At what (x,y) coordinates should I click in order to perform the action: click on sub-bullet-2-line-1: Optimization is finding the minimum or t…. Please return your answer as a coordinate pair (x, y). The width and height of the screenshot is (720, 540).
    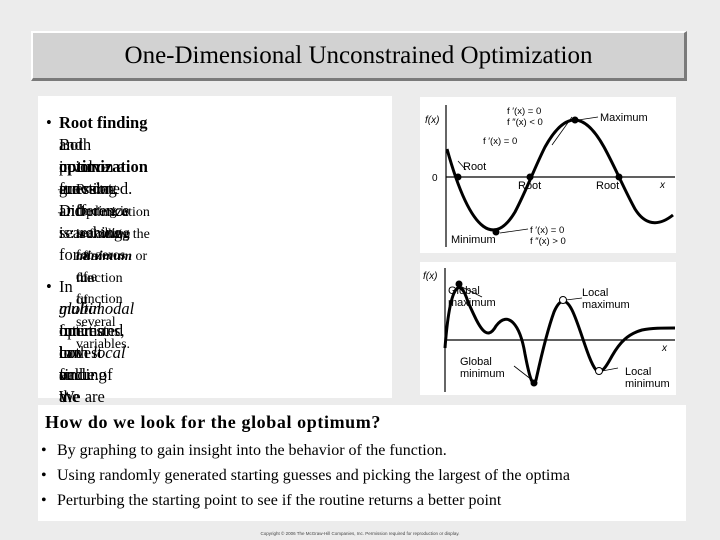
    Looking at the image, I should click on (113, 246).